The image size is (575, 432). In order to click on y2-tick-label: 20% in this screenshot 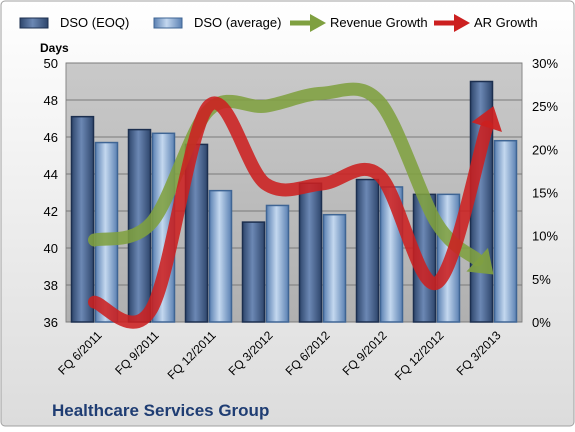, I will do `click(545, 149)`.